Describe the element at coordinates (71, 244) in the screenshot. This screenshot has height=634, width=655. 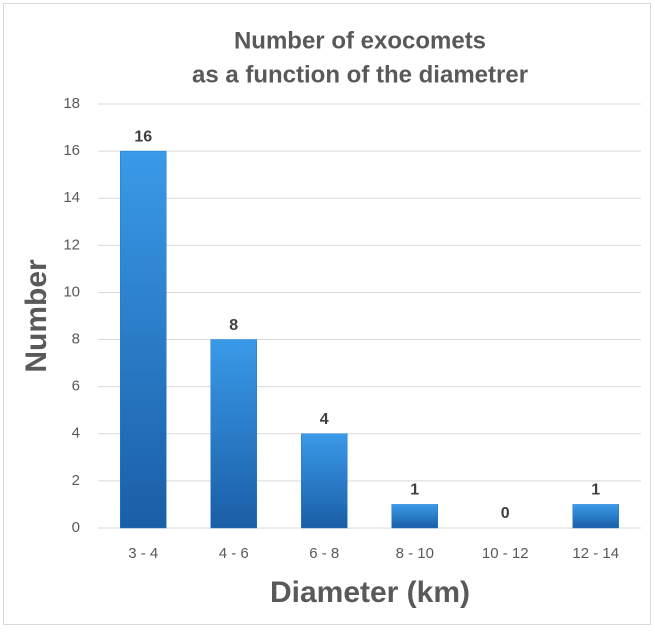
I see `y-tick-label: 12` at that location.